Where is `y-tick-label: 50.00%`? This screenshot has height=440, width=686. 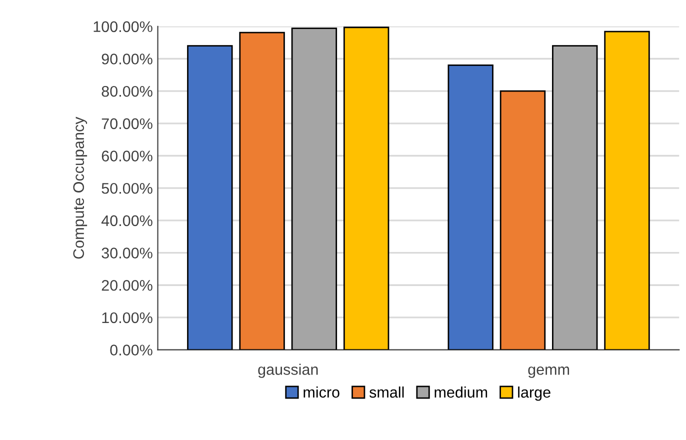 y-tick-label: 50.00% is located at coordinates (127, 188).